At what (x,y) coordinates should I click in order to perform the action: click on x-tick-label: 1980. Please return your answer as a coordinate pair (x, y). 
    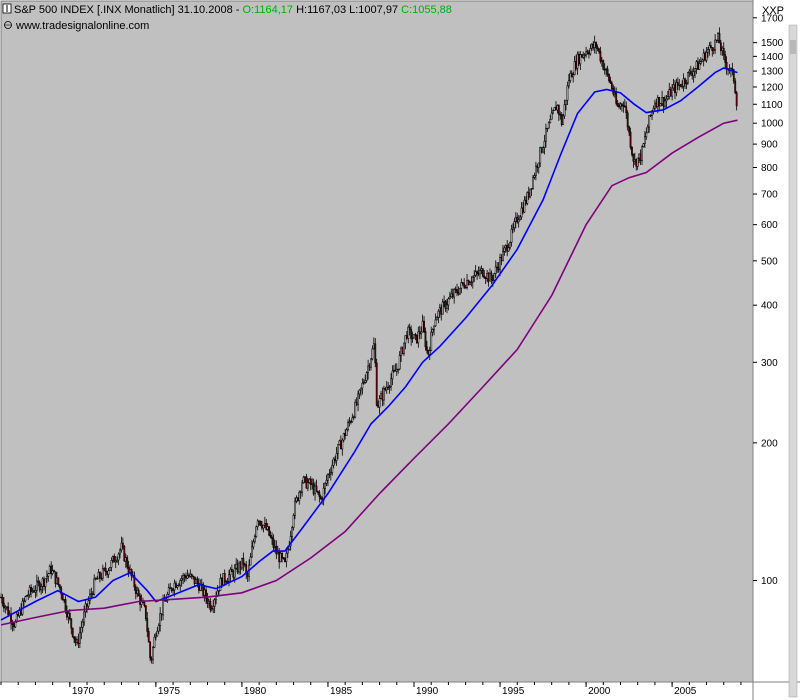
    Looking at the image, I should click on (255, 691).